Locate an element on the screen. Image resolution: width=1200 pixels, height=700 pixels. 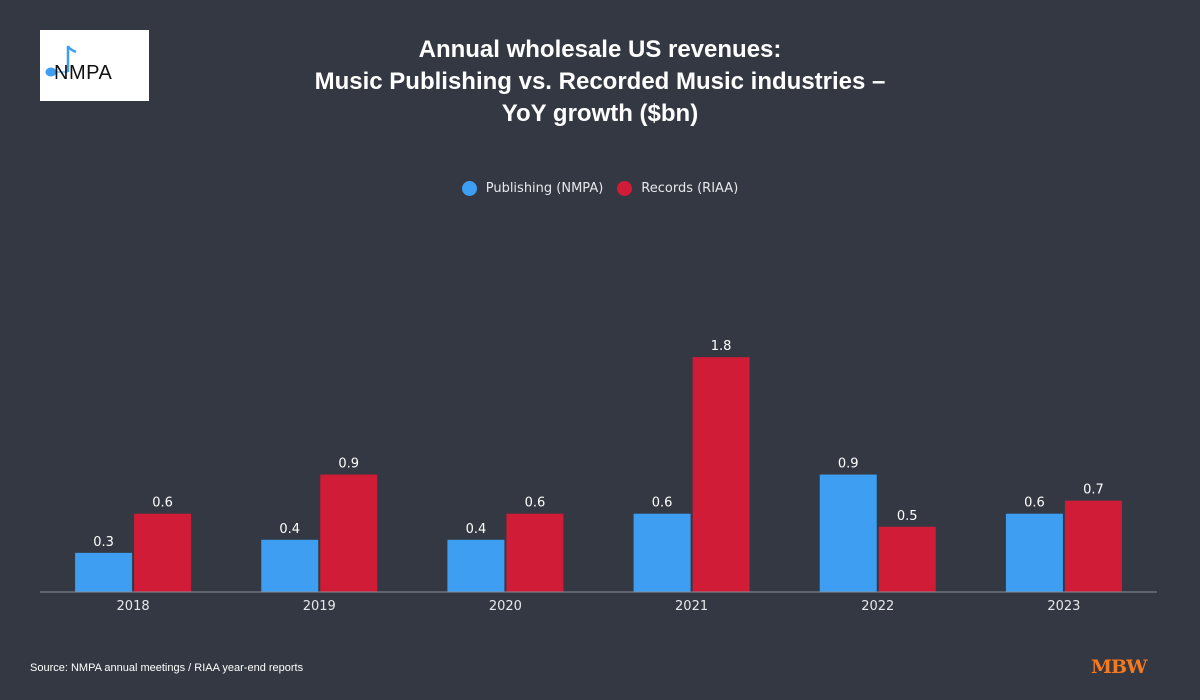
publishing-value-label-2021: 0.6 is located at coordinates (662, 503).